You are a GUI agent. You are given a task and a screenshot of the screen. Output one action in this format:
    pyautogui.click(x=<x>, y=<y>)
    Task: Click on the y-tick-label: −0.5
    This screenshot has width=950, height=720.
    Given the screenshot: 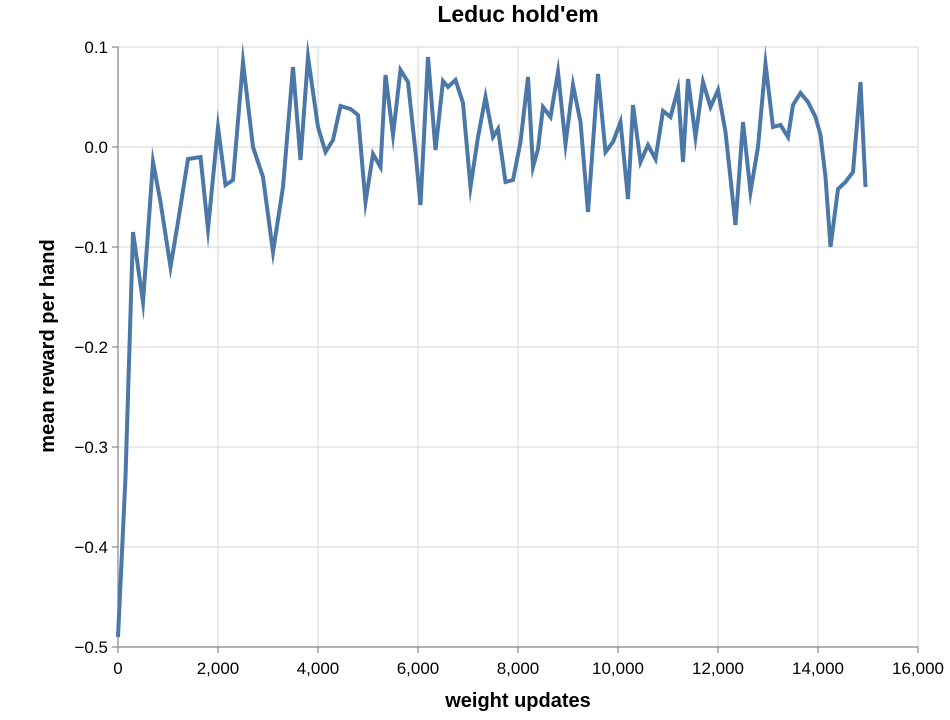 What is the action you would take?
    pyautogui.click(x=91, y=647)
    